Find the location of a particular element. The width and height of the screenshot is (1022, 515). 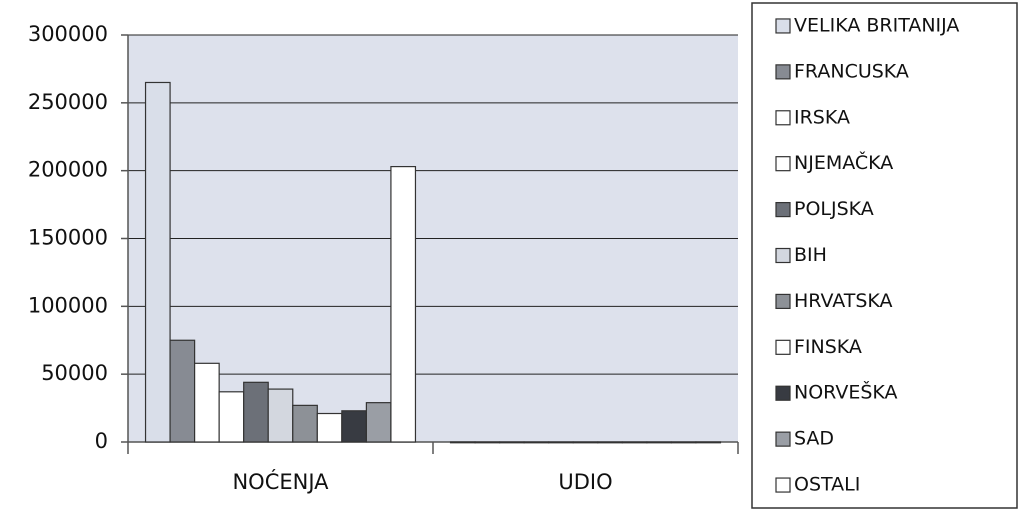

legend-label: FRANCUSKA is located at coordinates (851, 71).